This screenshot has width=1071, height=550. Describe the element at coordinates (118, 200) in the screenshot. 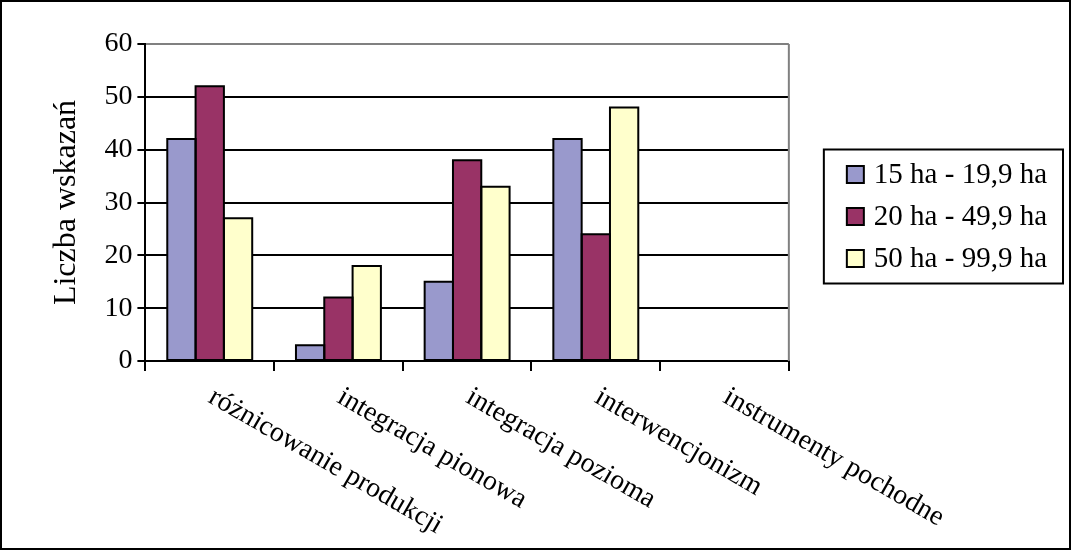

I see `y-tick-label: 30` at that location.